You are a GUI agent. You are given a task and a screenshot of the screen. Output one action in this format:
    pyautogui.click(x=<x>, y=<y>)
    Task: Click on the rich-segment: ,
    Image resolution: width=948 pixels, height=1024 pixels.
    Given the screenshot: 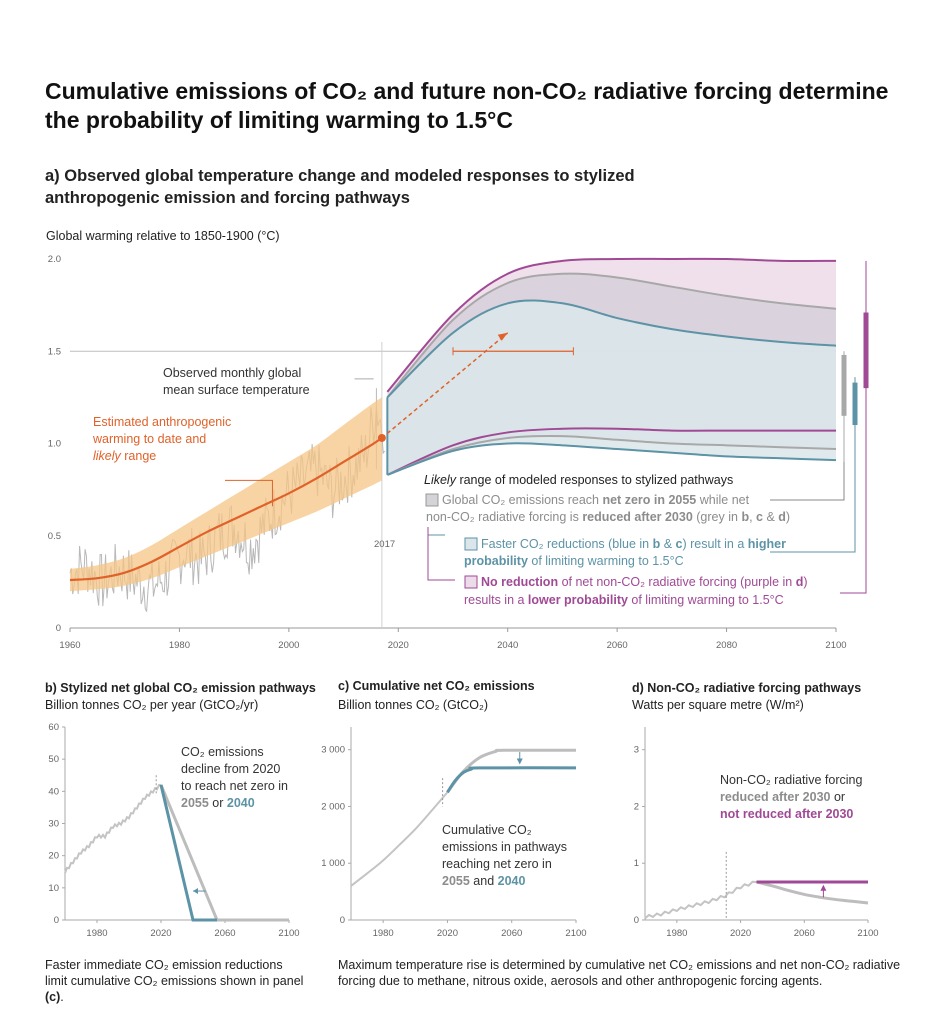 What is the action you would take?
    pyautogui.click(x=752, y=517)
    